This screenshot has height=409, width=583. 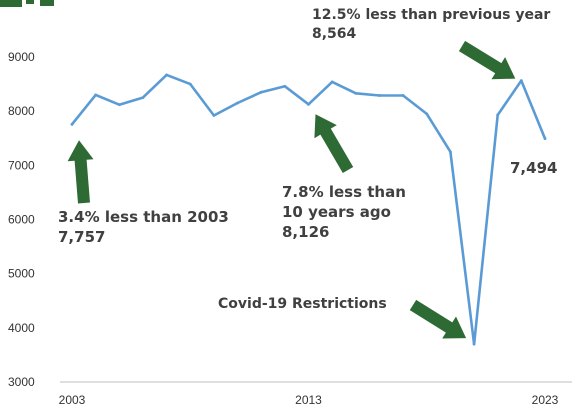 I want to click on annotation-covid-label: Covid-19 Restrictions, so click(x=302, y=304).